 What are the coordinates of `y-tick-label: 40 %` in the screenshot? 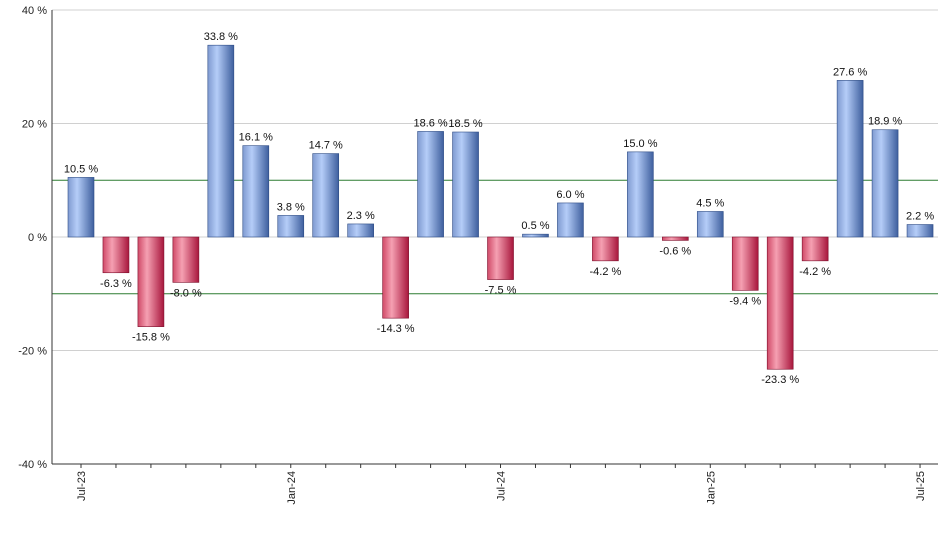 It's located at (34, 11).